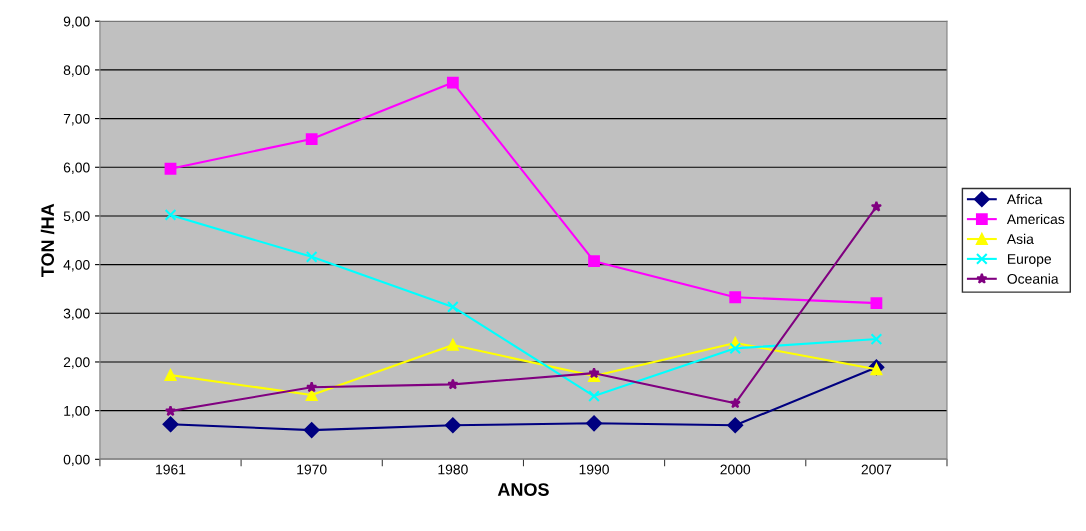 Image resolution: width=1086 pixels, height=531 pixels. I want to click on y-tick-label: 0,00, so click(76, 460).